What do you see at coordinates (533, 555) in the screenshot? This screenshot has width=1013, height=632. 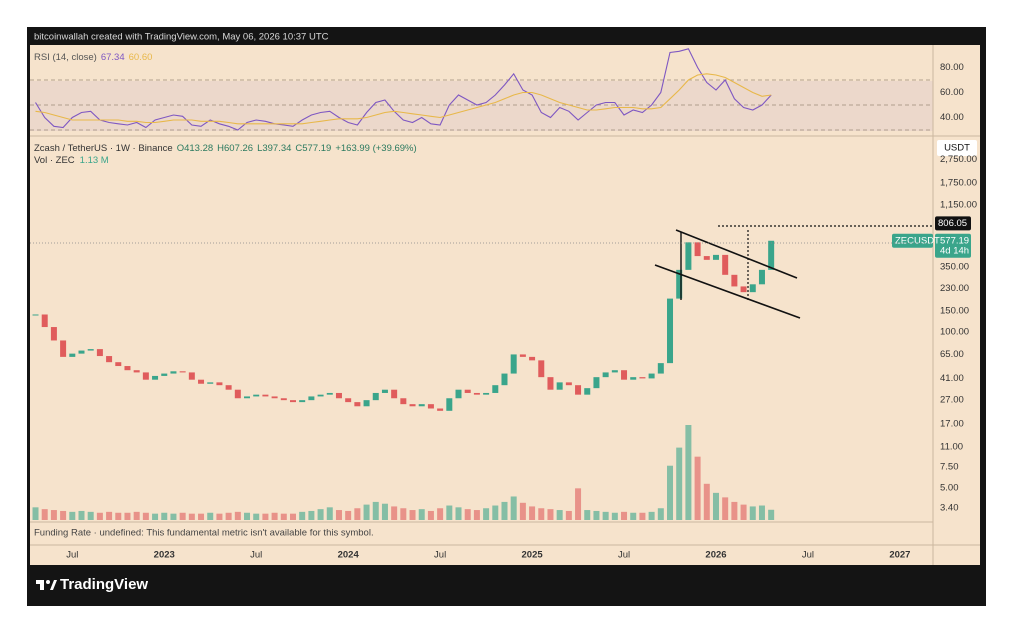 I see `x-tick-label: 2025` at bounding box center [533, 555].